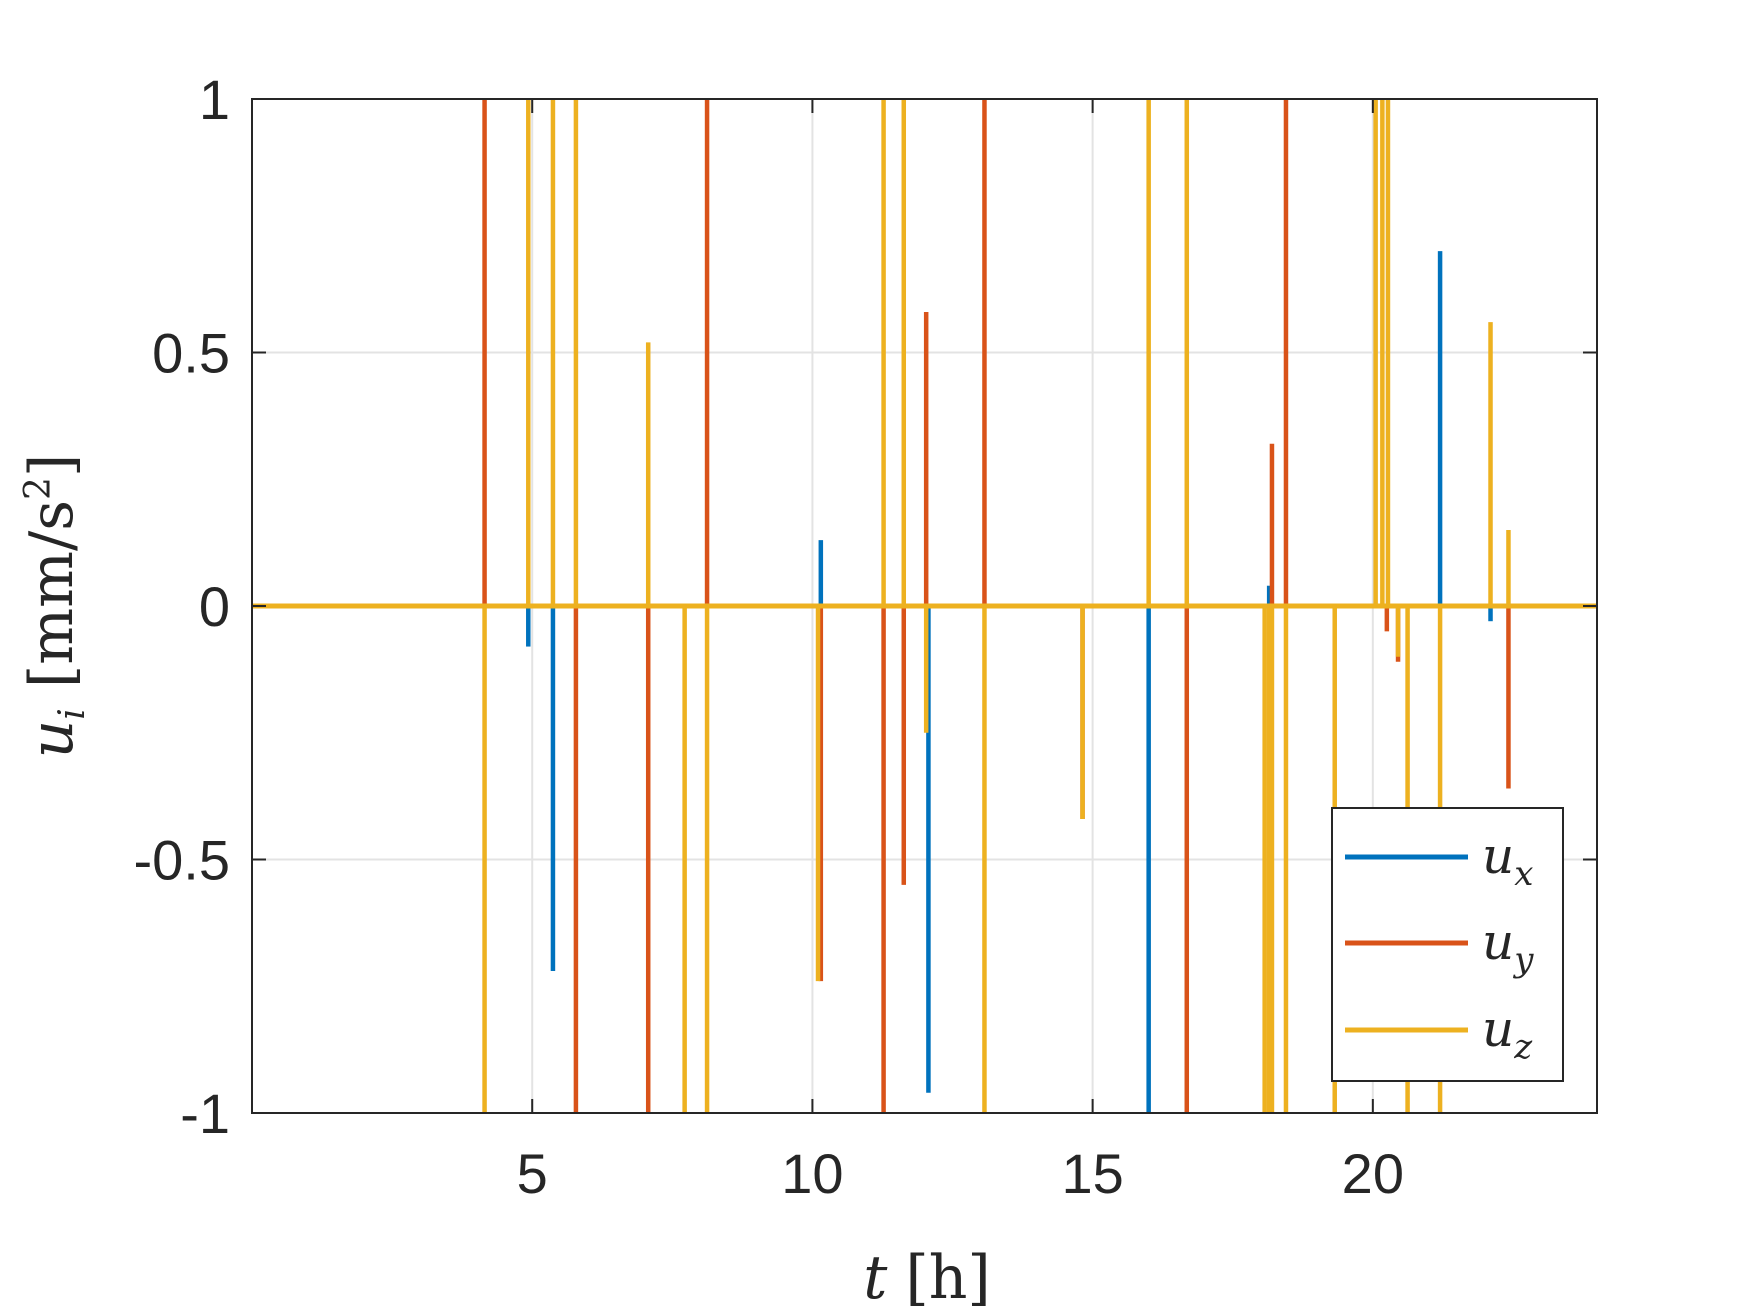  I want to click on y-axis-unit-power: 2, so click(38, 488).